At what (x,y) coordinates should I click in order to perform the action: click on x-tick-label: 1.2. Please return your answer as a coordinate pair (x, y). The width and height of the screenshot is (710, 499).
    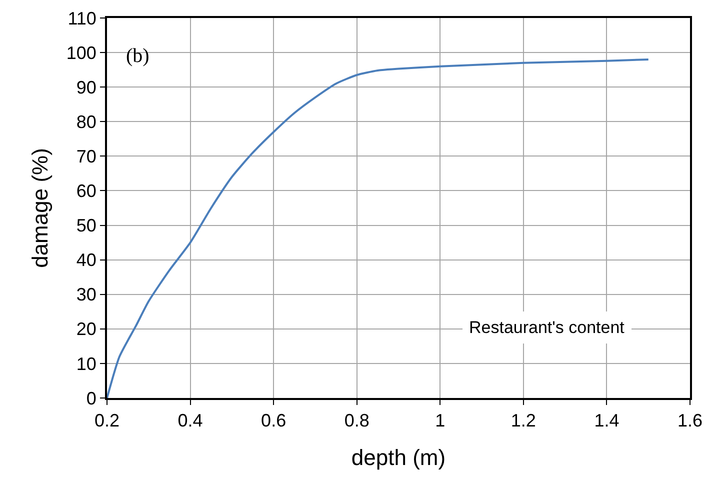
    Looking at the image, I should click on (523, 420).